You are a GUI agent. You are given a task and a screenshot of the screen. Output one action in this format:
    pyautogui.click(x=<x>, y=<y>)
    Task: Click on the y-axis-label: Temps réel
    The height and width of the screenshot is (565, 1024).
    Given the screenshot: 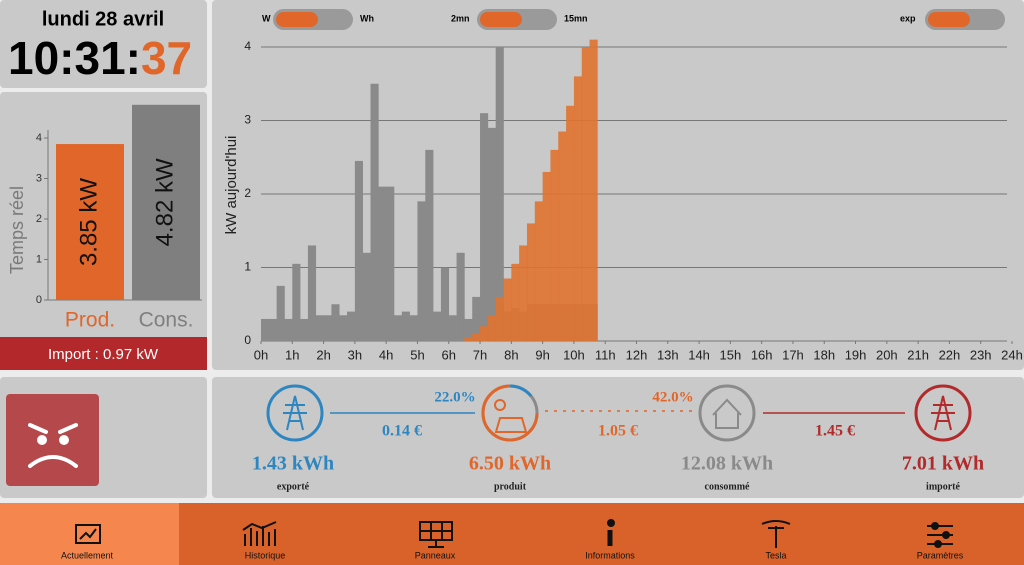 What is the action you would take?
    pyautogui.click(x=17, y=230)
    